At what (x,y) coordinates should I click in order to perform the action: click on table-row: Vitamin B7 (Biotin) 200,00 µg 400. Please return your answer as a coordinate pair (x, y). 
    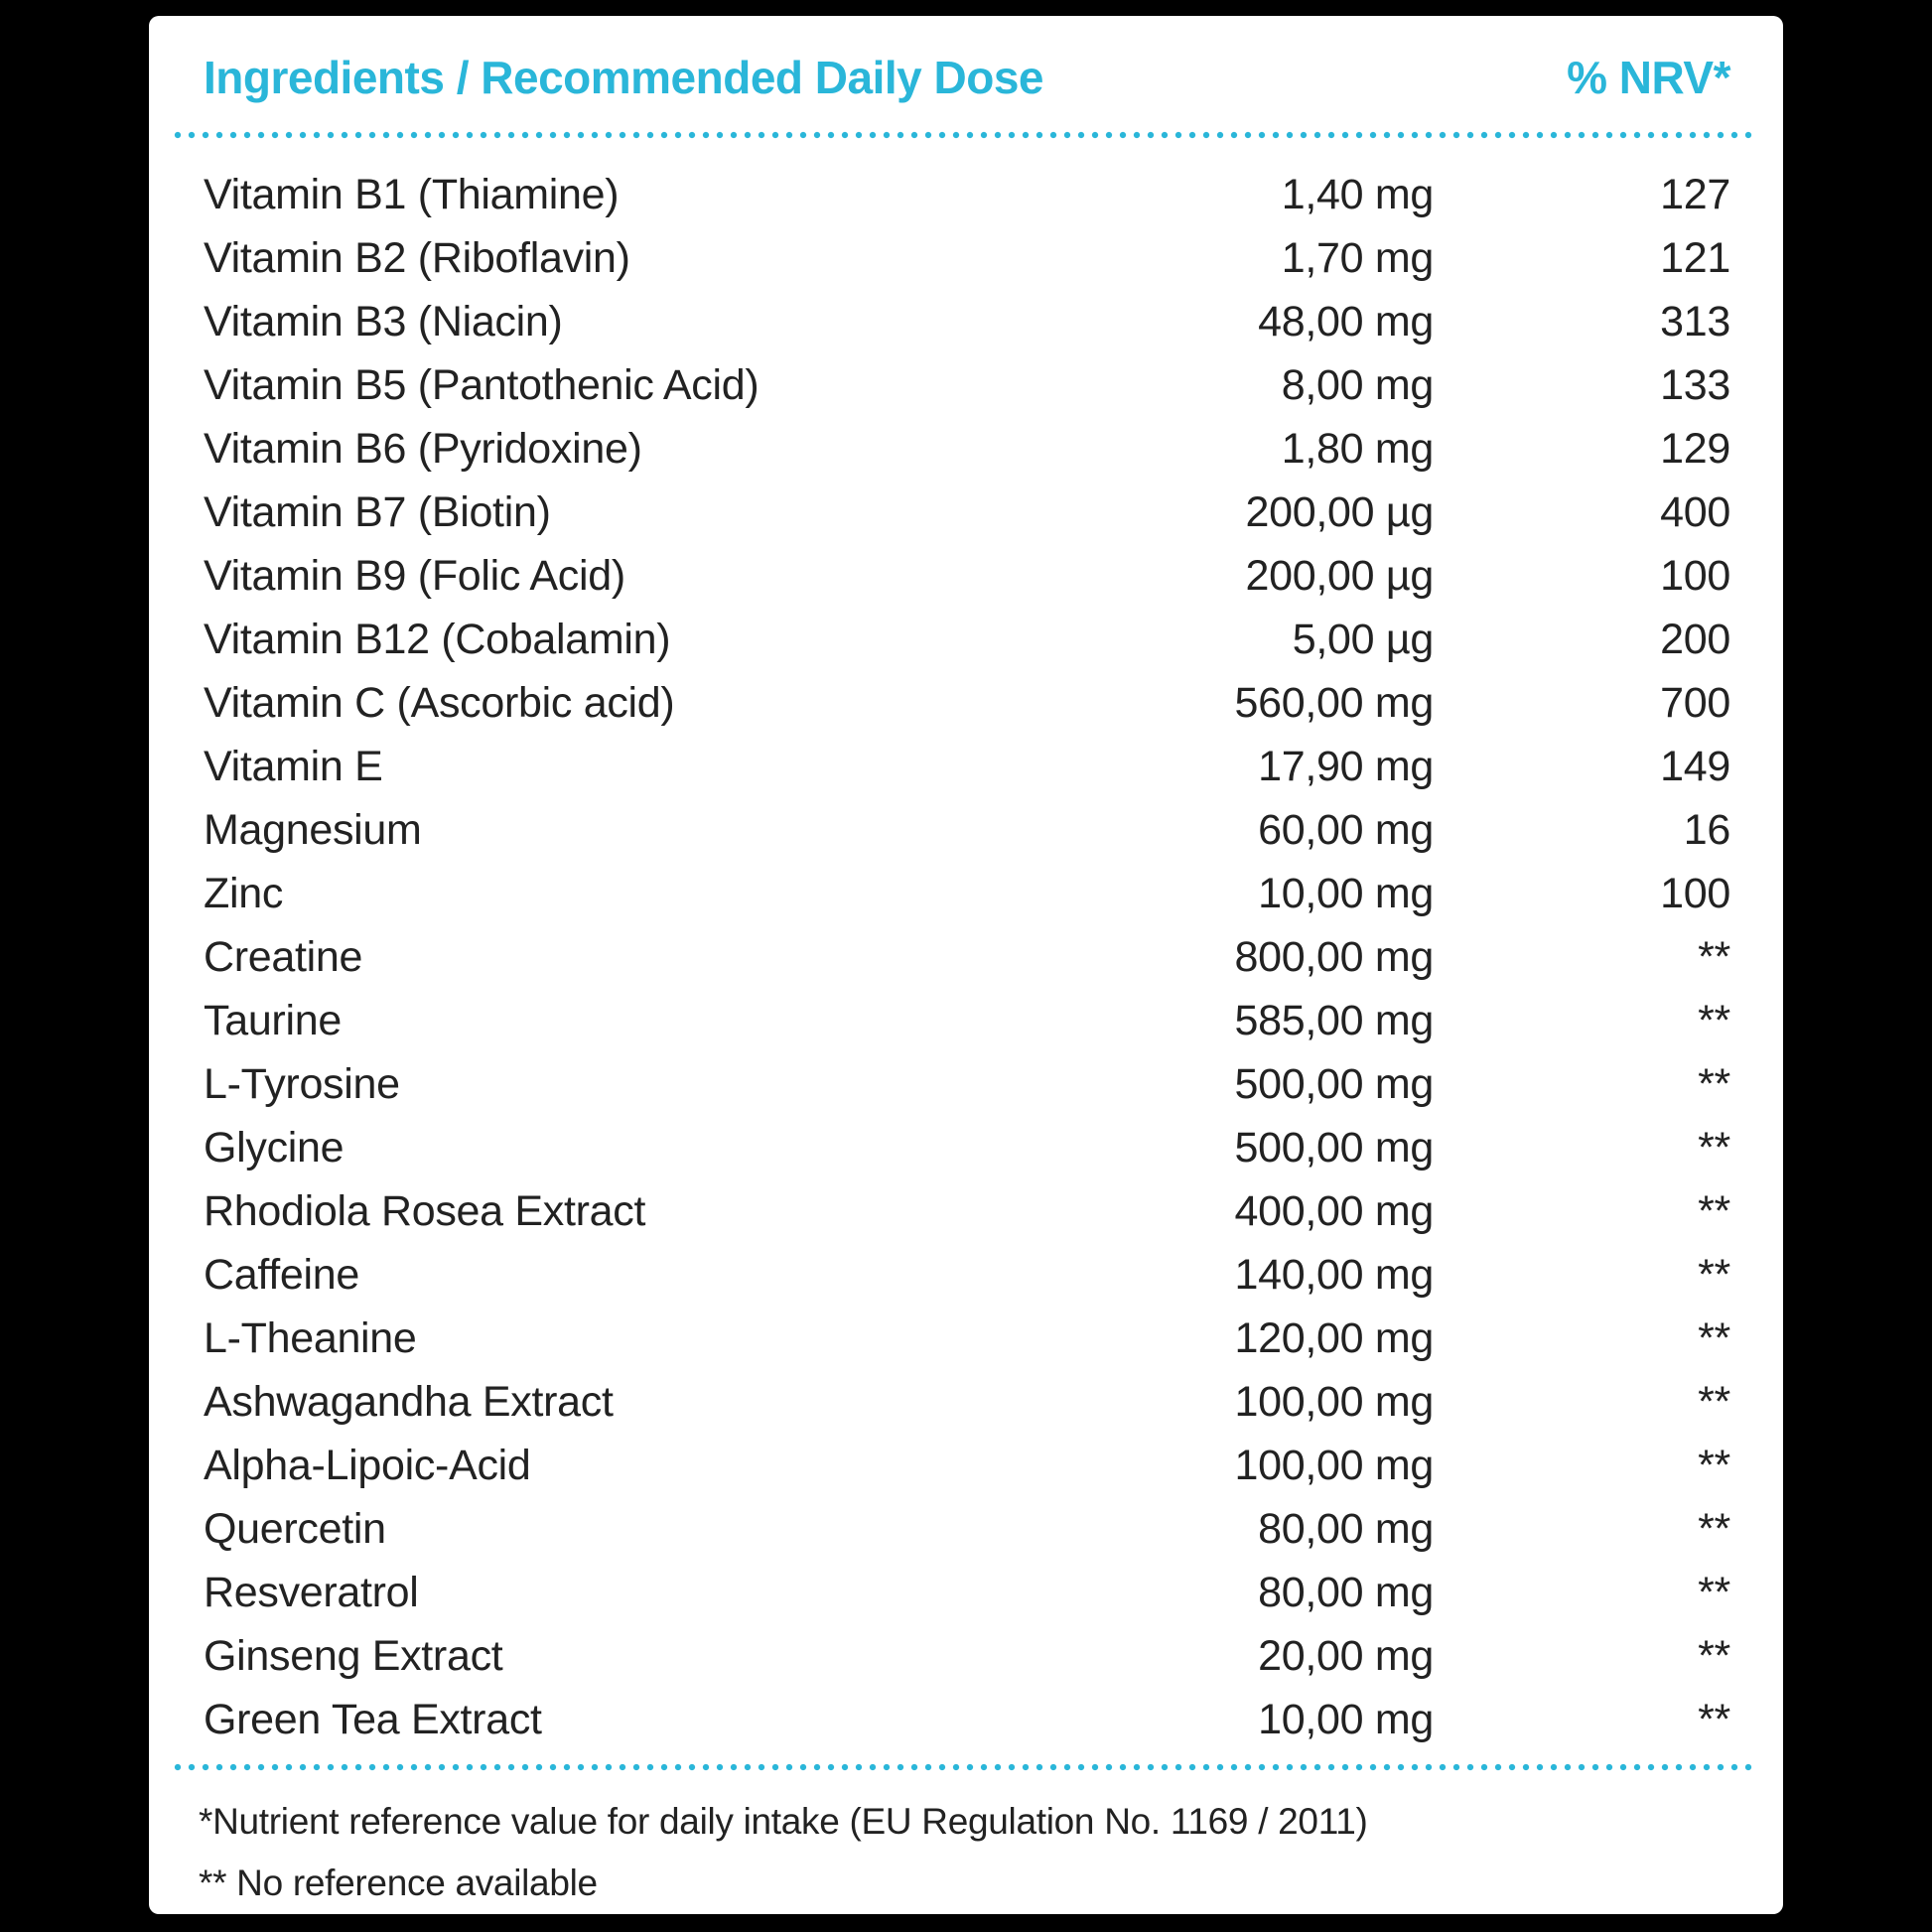
    Looking at the image, I should click on (966, 512).